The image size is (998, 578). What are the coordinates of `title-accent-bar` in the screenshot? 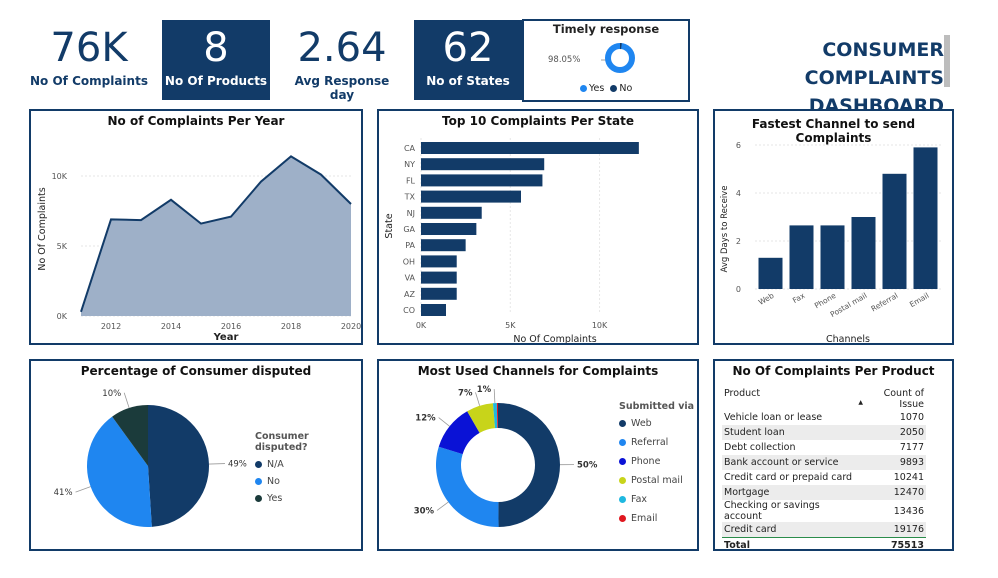 It's located at (947, 61).